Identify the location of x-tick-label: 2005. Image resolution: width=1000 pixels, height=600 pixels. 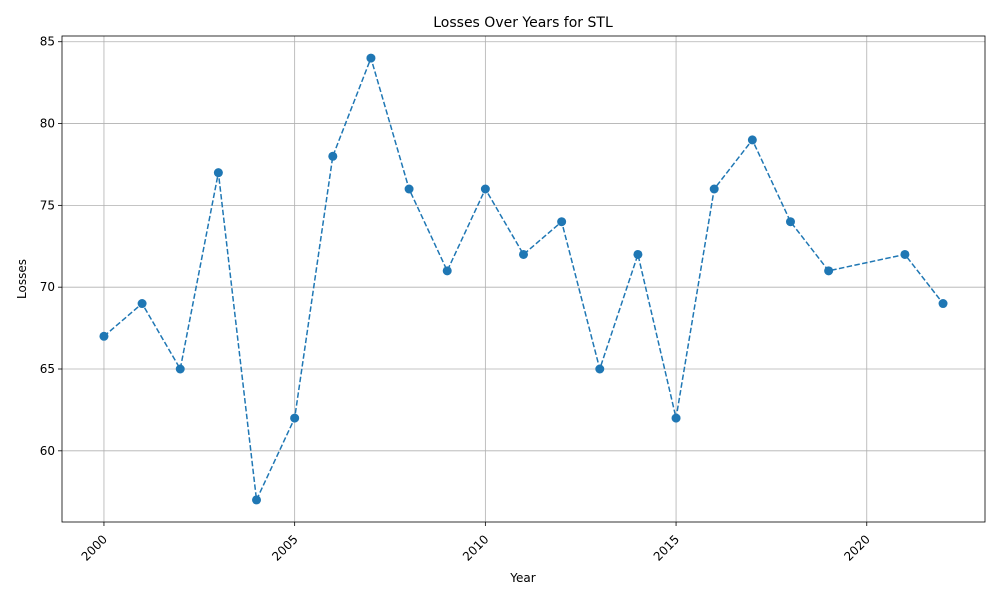
(284, 547).